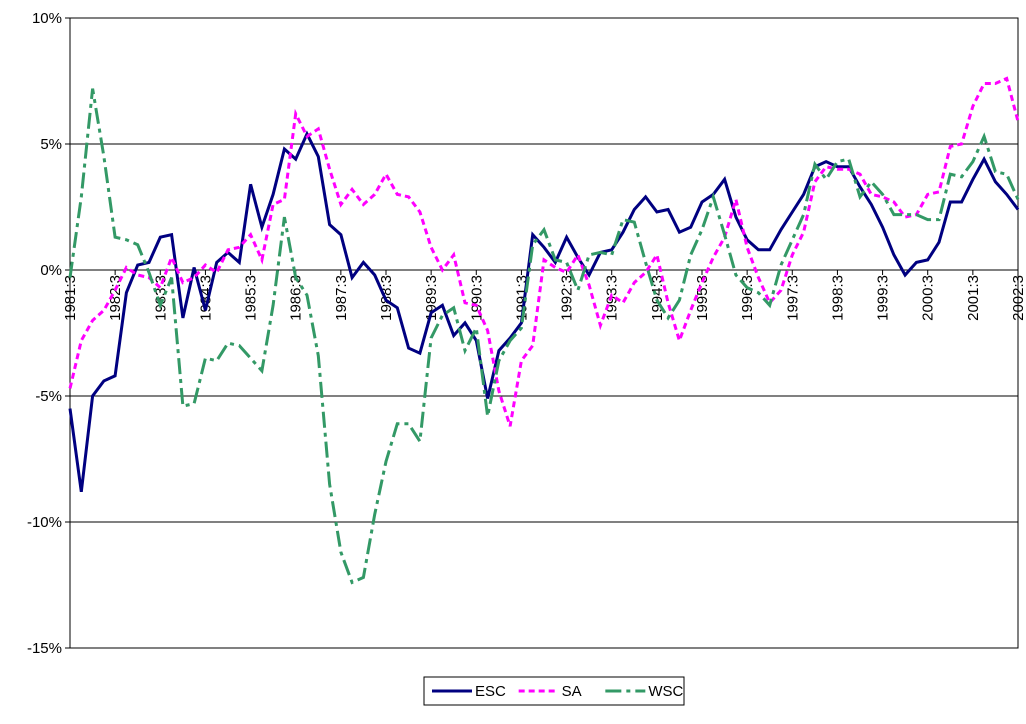 This screenshot has height=724, width=1026. What do you see at coordinates (44, 522) in the screenshot?
I see `y-tick-label: -10%` at bounding box center [44, 522].